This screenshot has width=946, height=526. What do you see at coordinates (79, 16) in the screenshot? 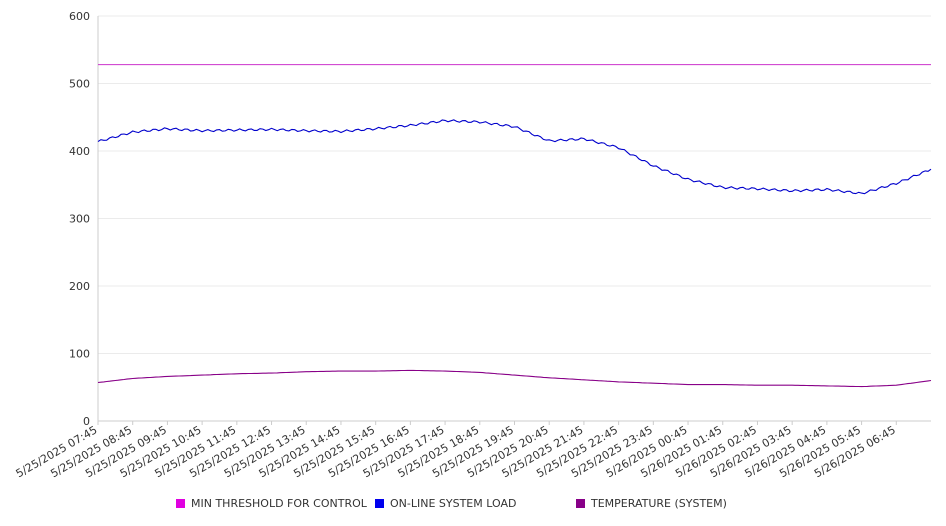
I see `y-tick-label: 600` at bounding box center [79, 16].